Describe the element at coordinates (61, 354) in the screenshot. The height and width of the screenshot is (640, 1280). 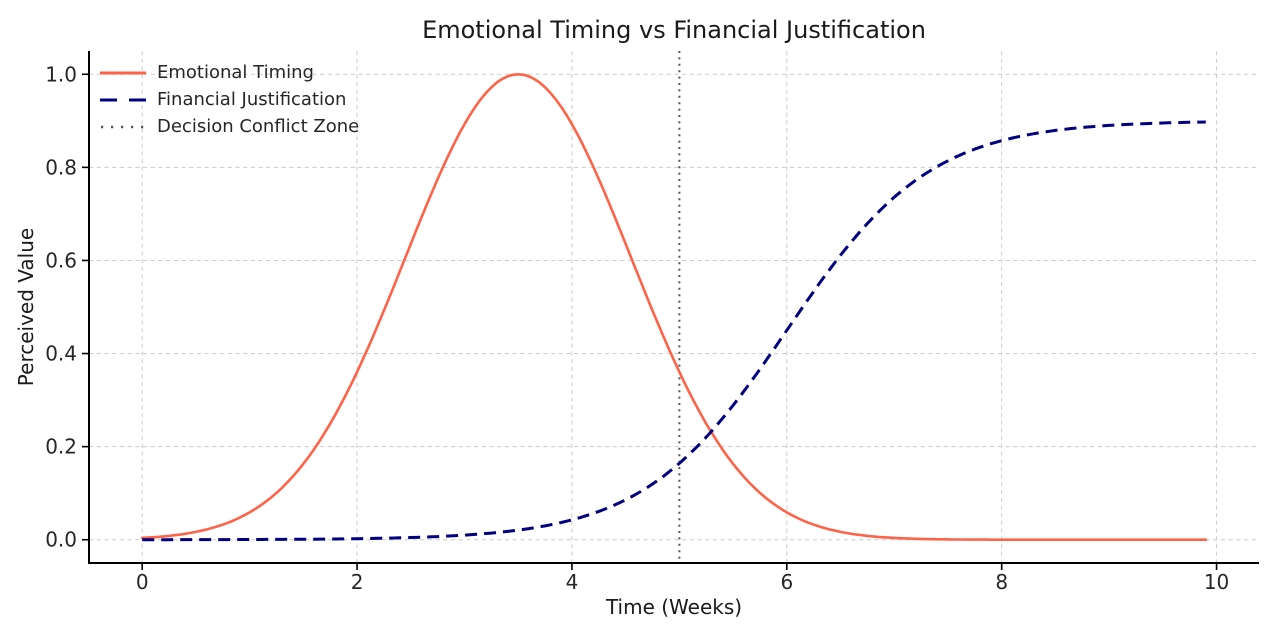
I see `y-tick-label: 0.4` at that location.